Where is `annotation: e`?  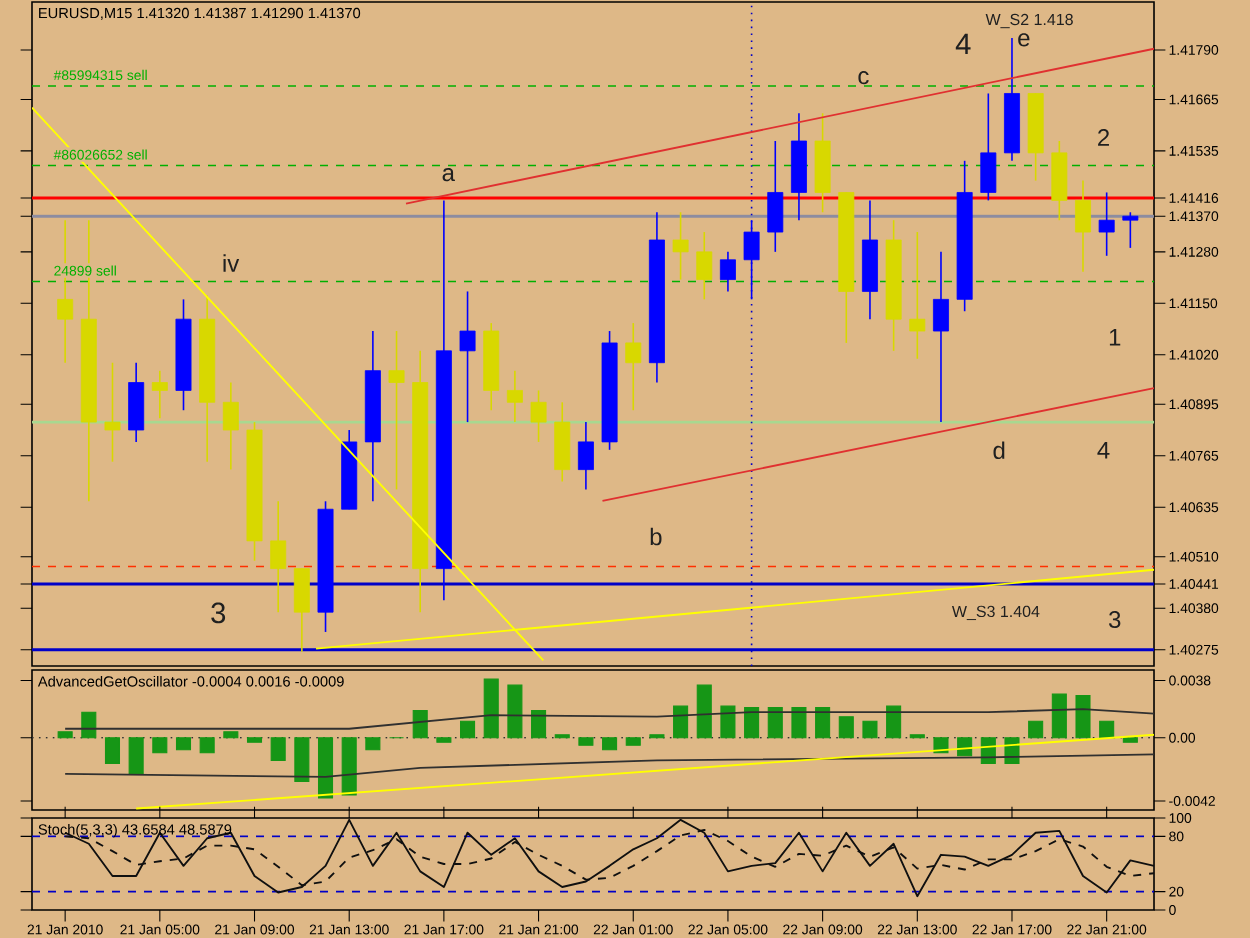 annotation: e is located at coordinates (1024, 40).